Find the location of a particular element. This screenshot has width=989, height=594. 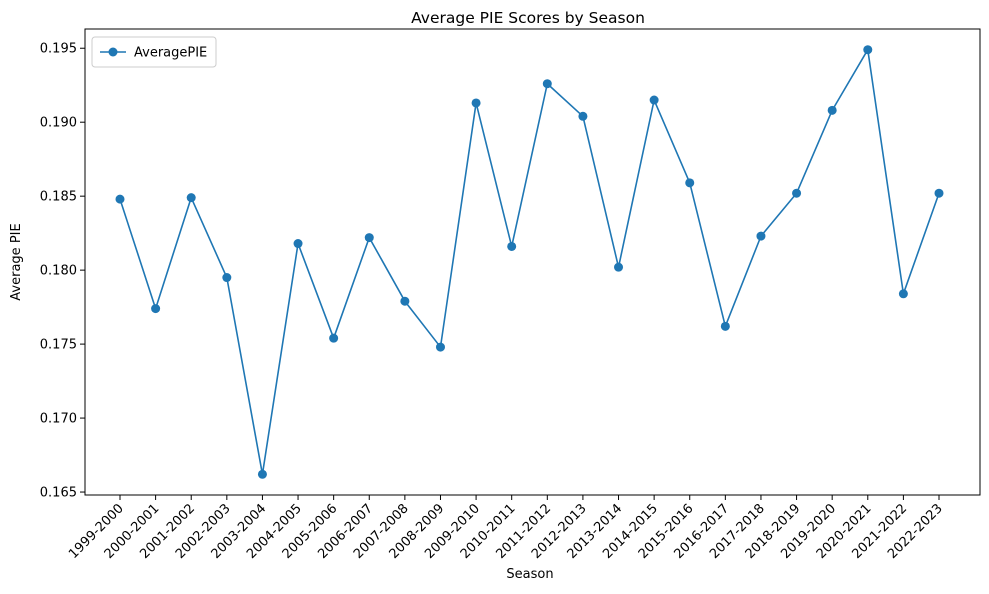

y-tick-label: 0.185 is located at coordinates (58, 197).